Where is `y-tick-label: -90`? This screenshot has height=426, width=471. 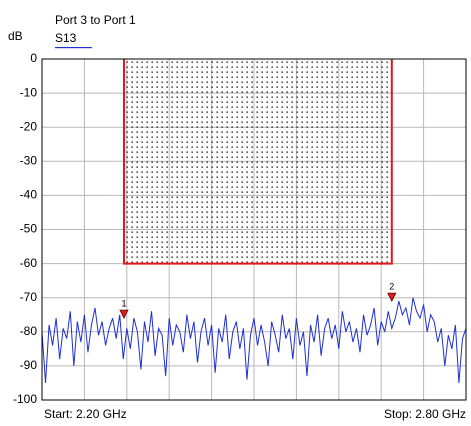
y-tick-label: -90 is located at coordinates (29, 365).